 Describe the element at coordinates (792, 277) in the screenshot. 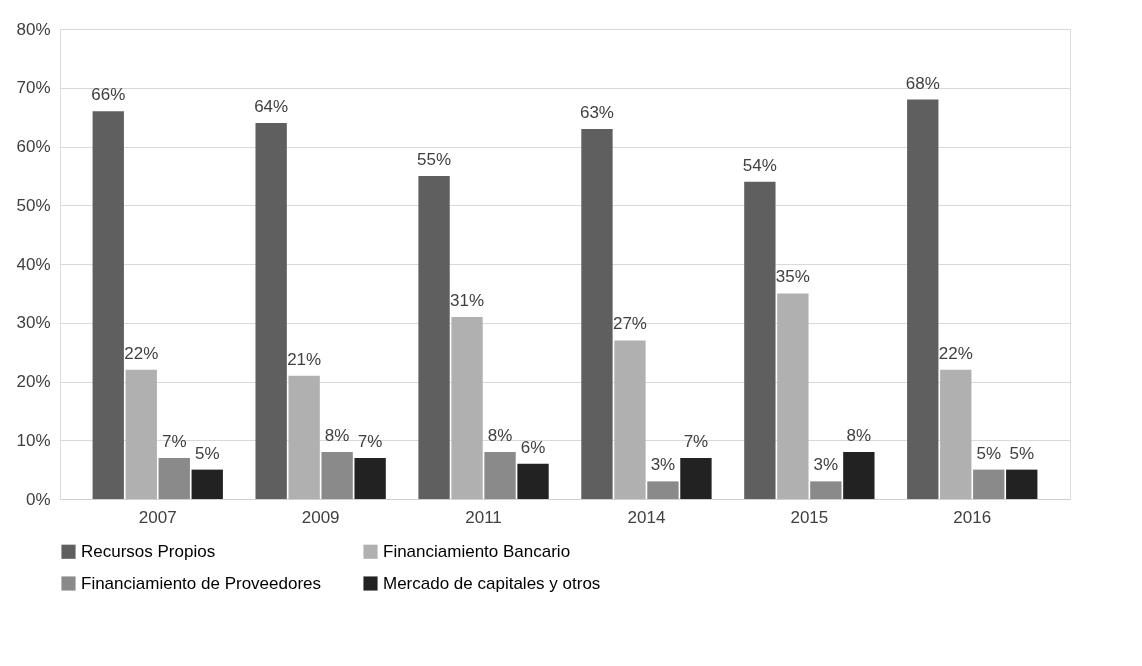

I see `data-label: 35%` at that location.